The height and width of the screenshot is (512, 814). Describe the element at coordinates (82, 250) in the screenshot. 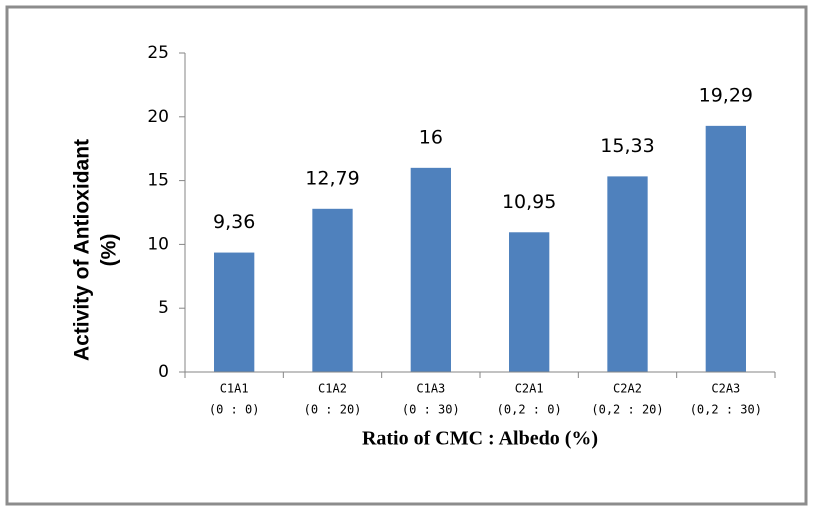

I see `y-axis-title: Activity of Antioxidant` at that location.